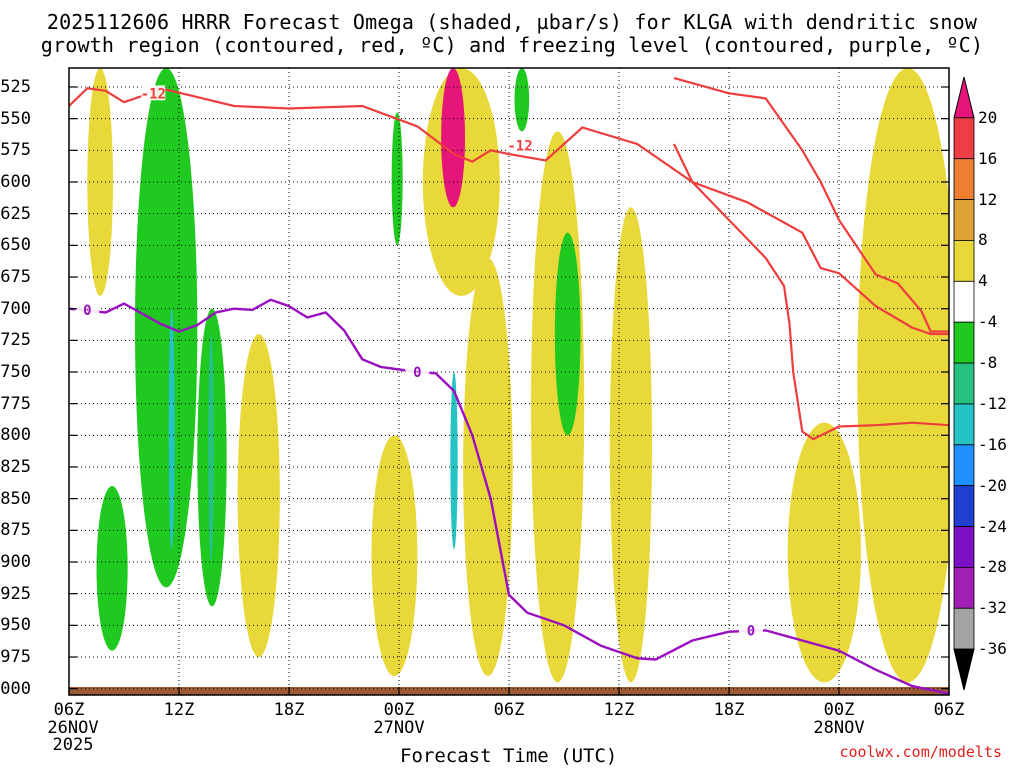  I want to click on y-tick-label-675: 675, so click(15, 277).